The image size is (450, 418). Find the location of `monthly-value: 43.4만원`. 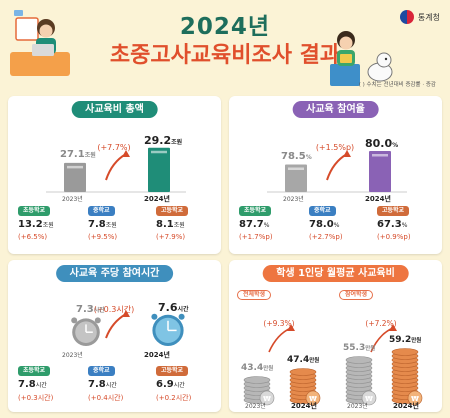

monthly-value: 43.4만원 is located at coordinates (257, 367).